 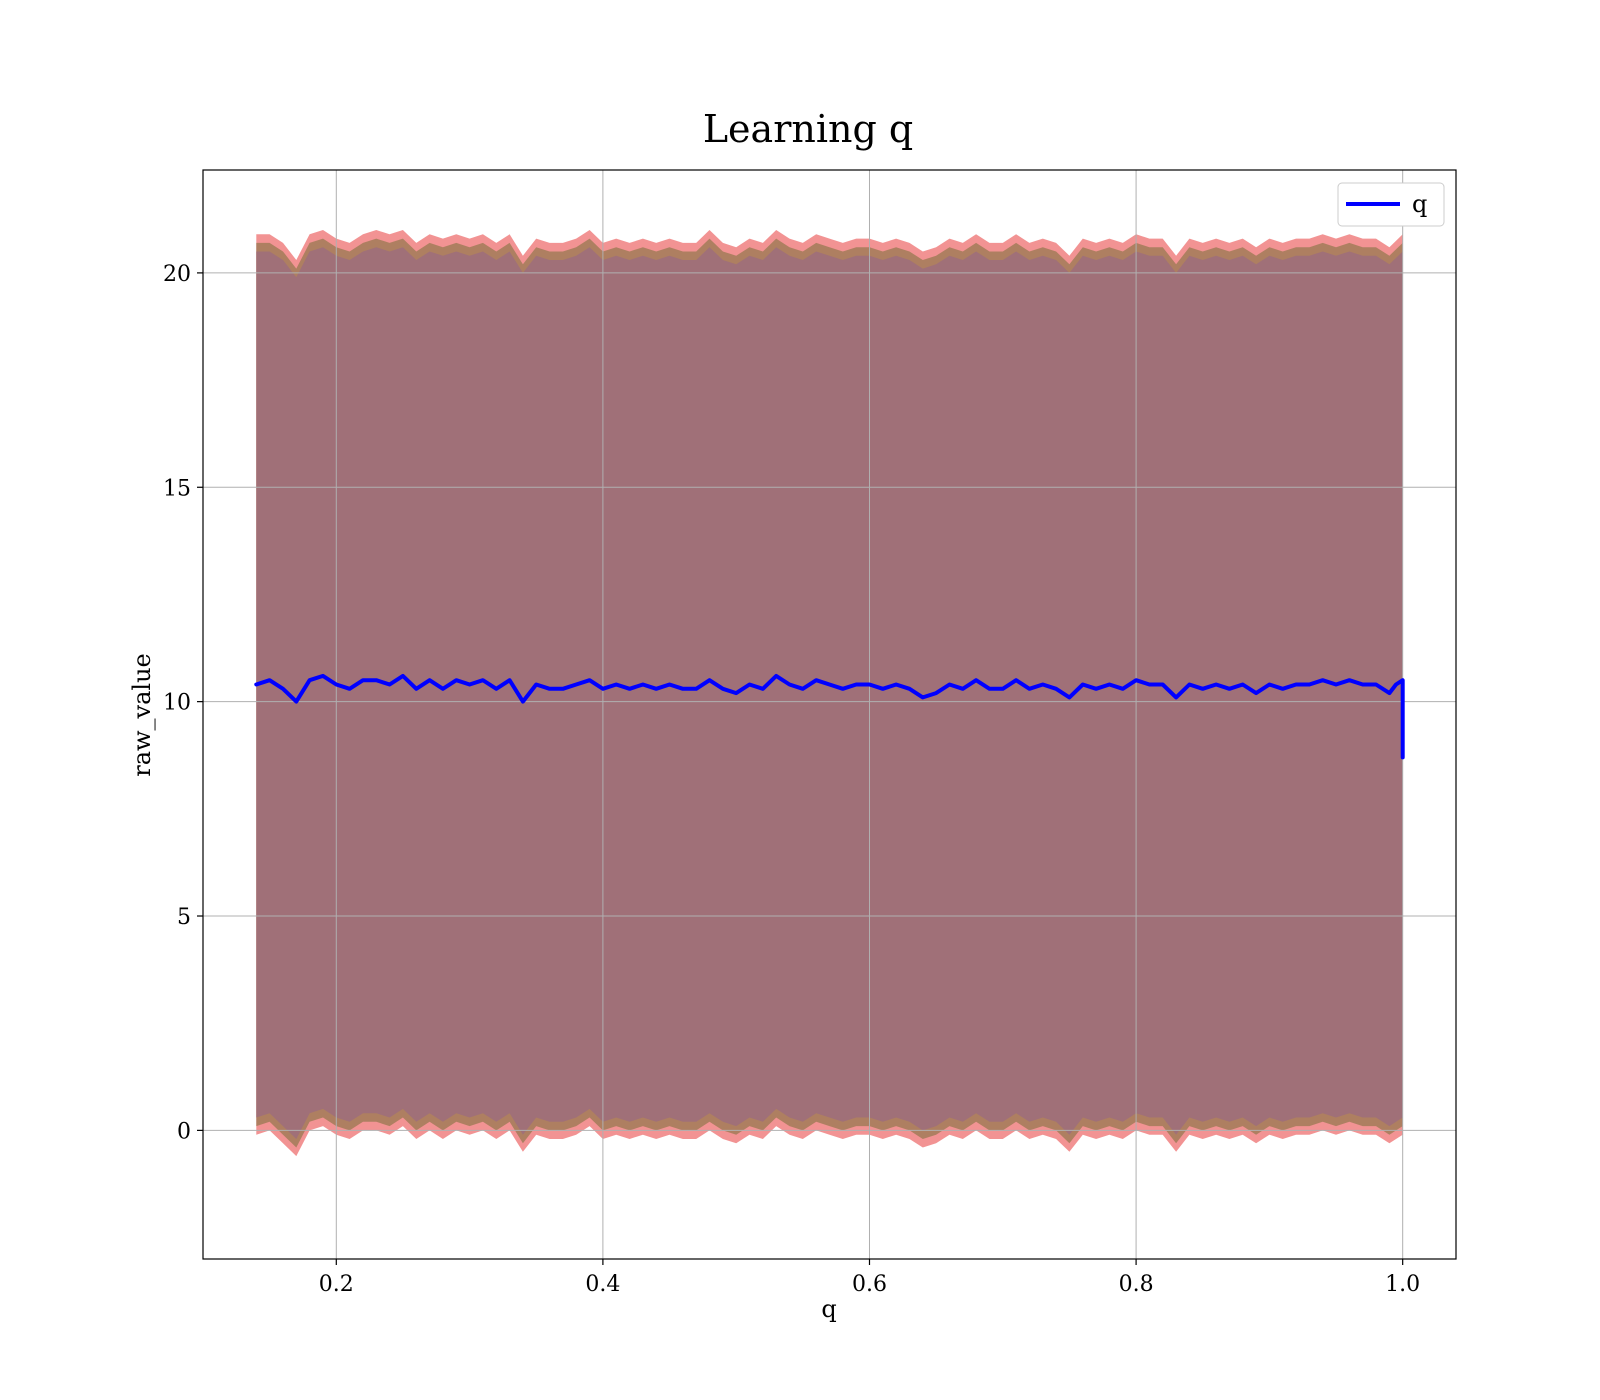 I want to click on x-tick-label: 0.2, so click(x=336, y=1284).